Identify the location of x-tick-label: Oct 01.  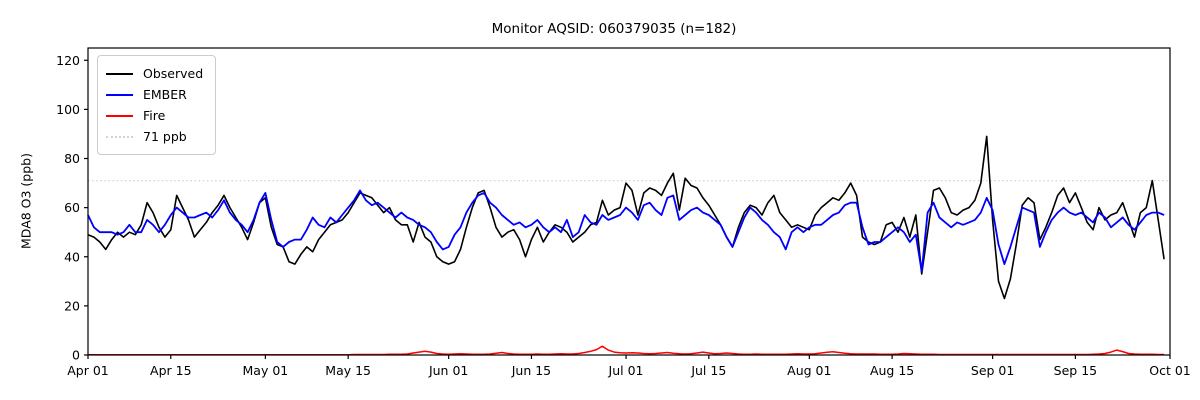
(1170, 370).